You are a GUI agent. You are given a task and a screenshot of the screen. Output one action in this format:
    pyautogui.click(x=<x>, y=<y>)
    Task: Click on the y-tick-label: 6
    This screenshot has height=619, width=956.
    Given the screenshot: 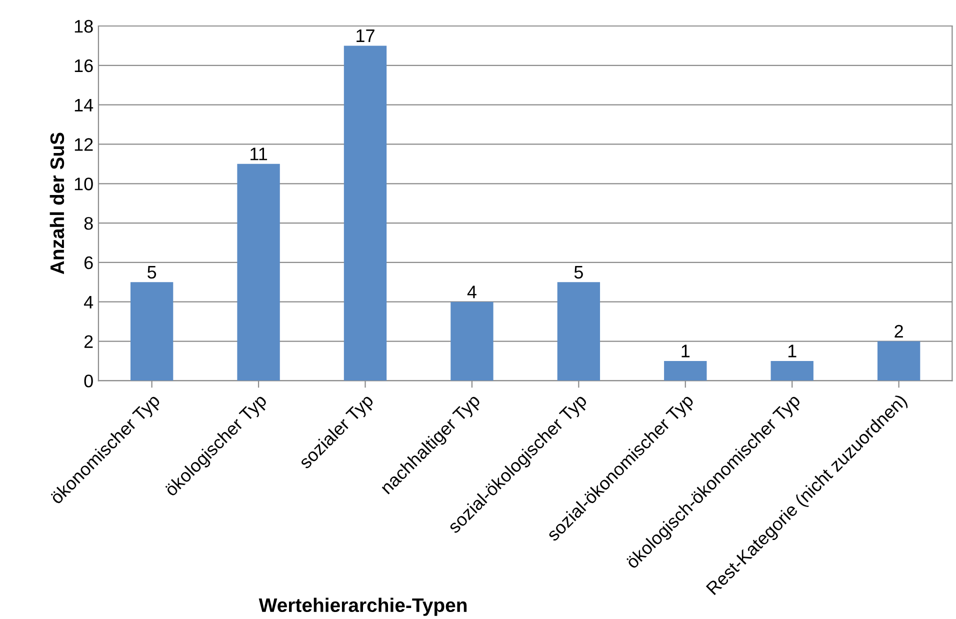 What is the action you would take?
    pyautogui.click(x=88, y=263)
    